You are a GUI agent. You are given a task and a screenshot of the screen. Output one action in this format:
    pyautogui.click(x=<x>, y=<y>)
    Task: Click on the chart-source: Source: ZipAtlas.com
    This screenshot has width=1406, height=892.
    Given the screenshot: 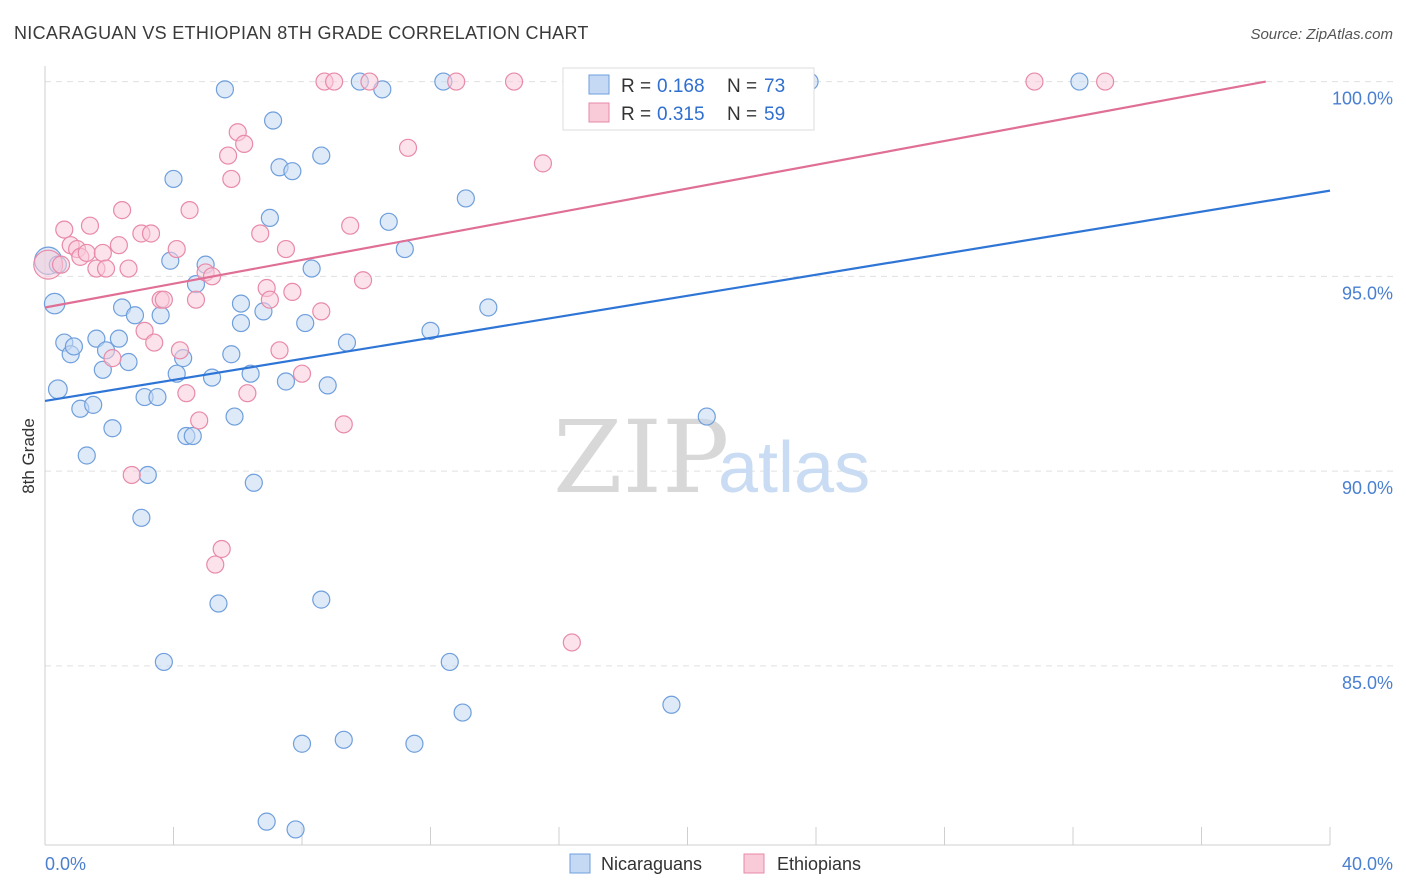 What is the action you would take?
    pyautogui.click(x=1321, y=34)
    